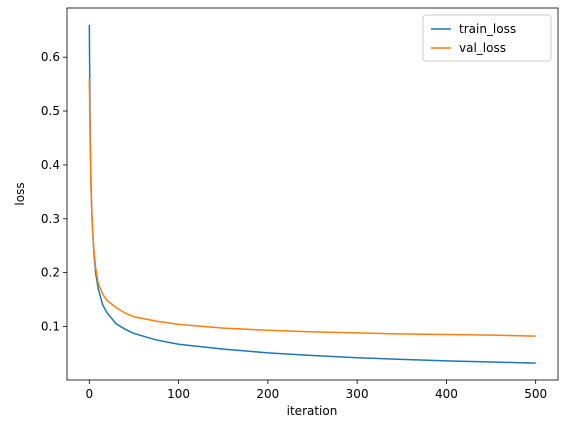 Image resolution: width=571 pixels, height=428 pixels. I want to click on legend-label: val_loss, so click(482, 48).